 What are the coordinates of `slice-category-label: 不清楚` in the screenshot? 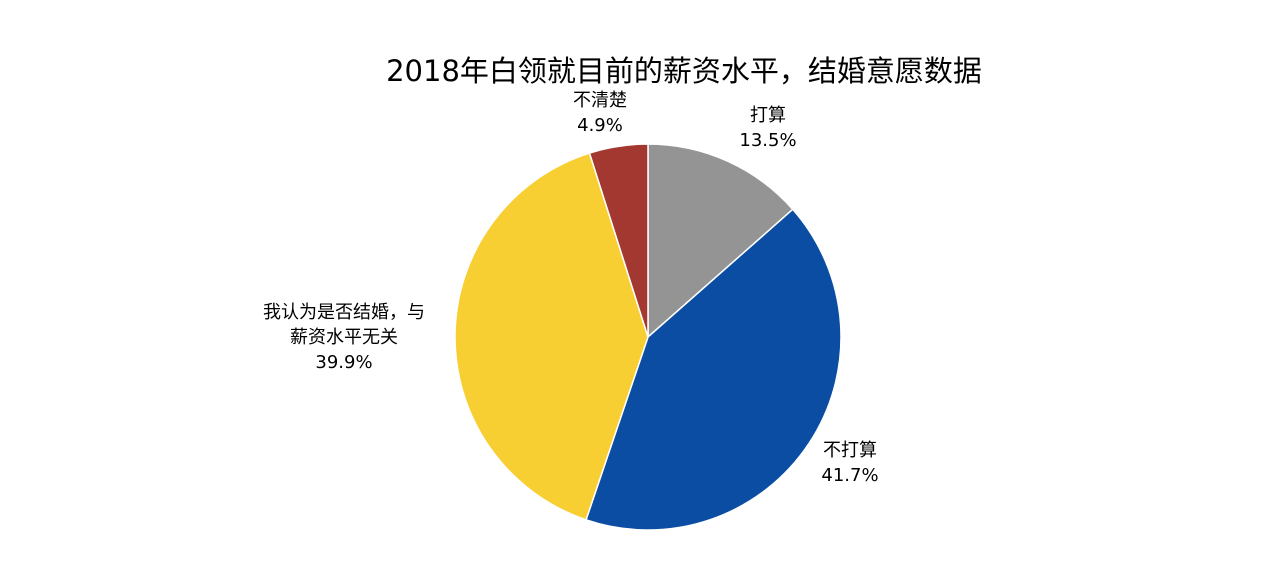 It's located at (600, 100).